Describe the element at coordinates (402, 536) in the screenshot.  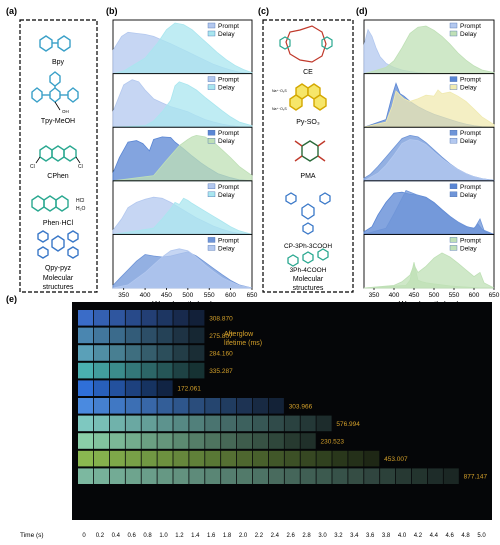
I see `time-tick-label: 4.0` at that location.